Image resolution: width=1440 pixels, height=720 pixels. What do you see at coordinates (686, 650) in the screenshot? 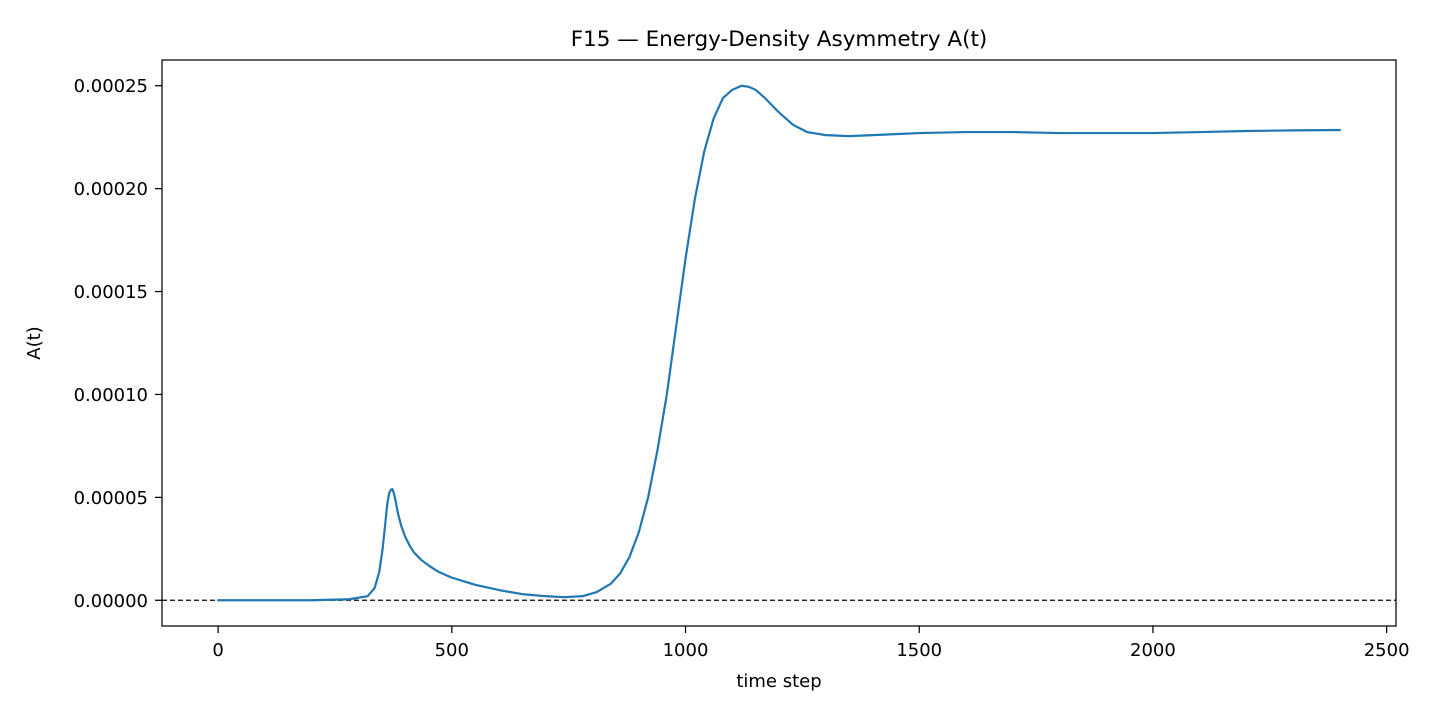
I see `x-tick-label: 1000` at bounding box center [686, 650].